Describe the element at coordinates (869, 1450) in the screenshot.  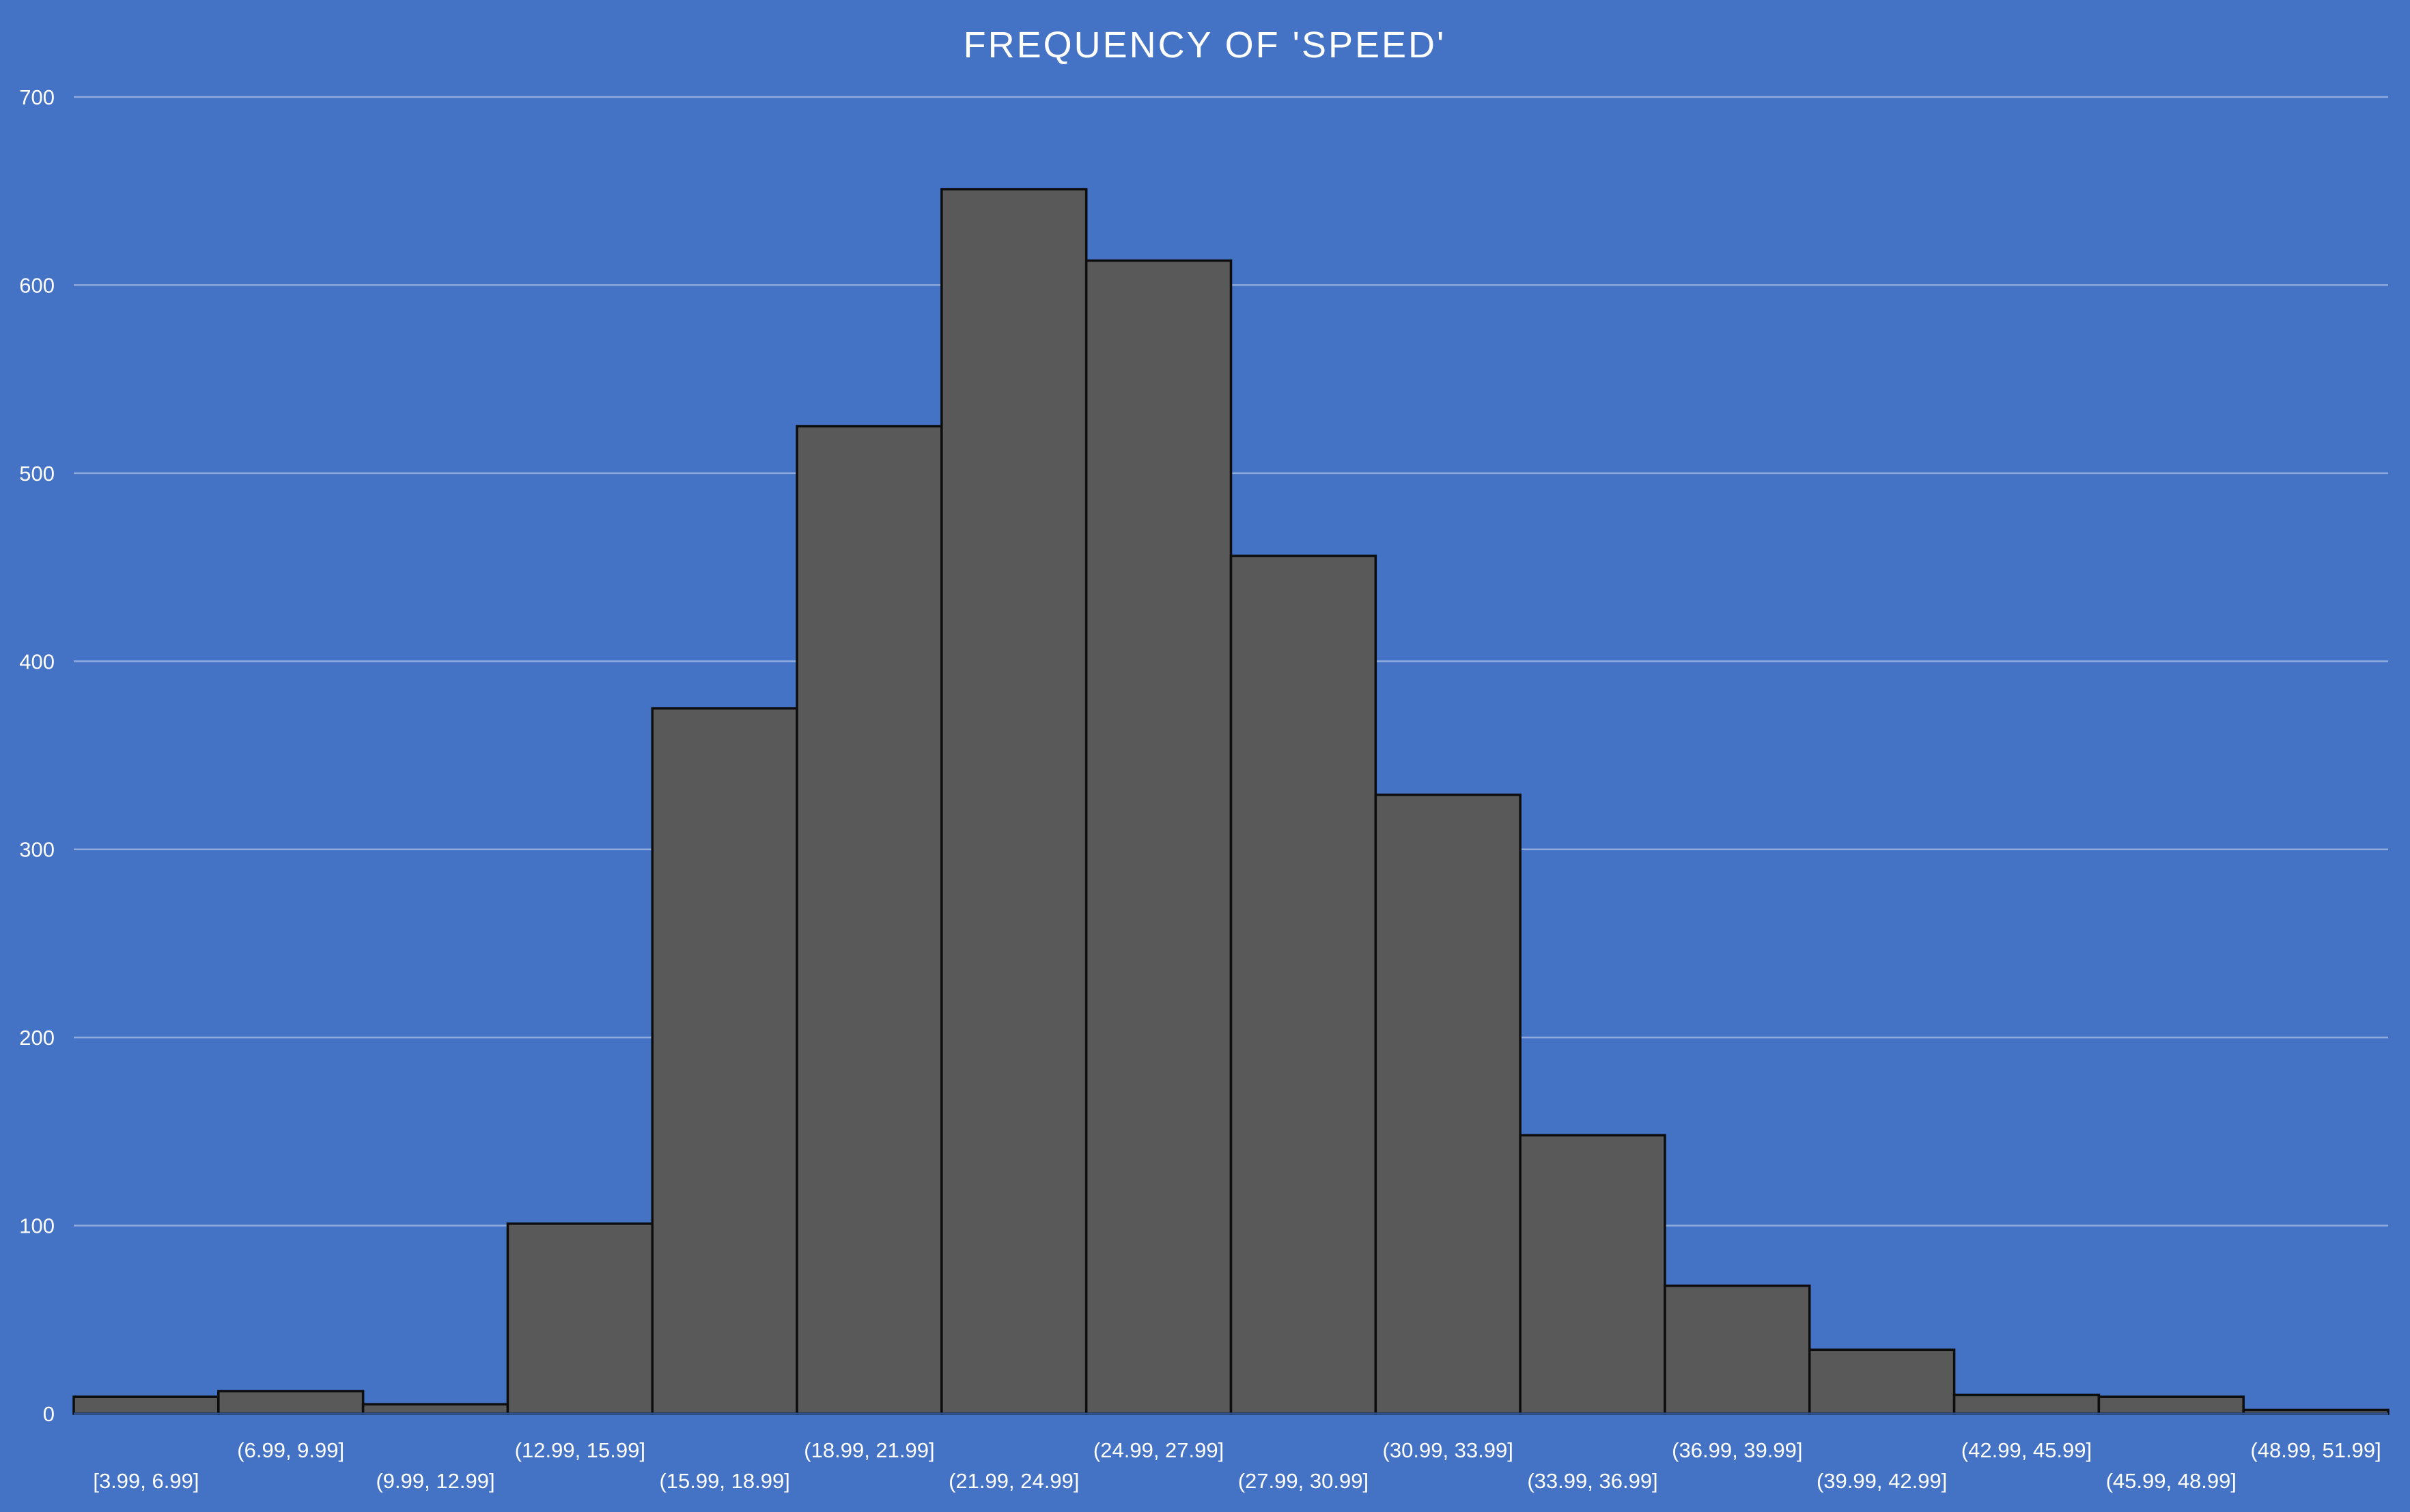
I see `x-category-label: (18.99, 21.99]` at that location.